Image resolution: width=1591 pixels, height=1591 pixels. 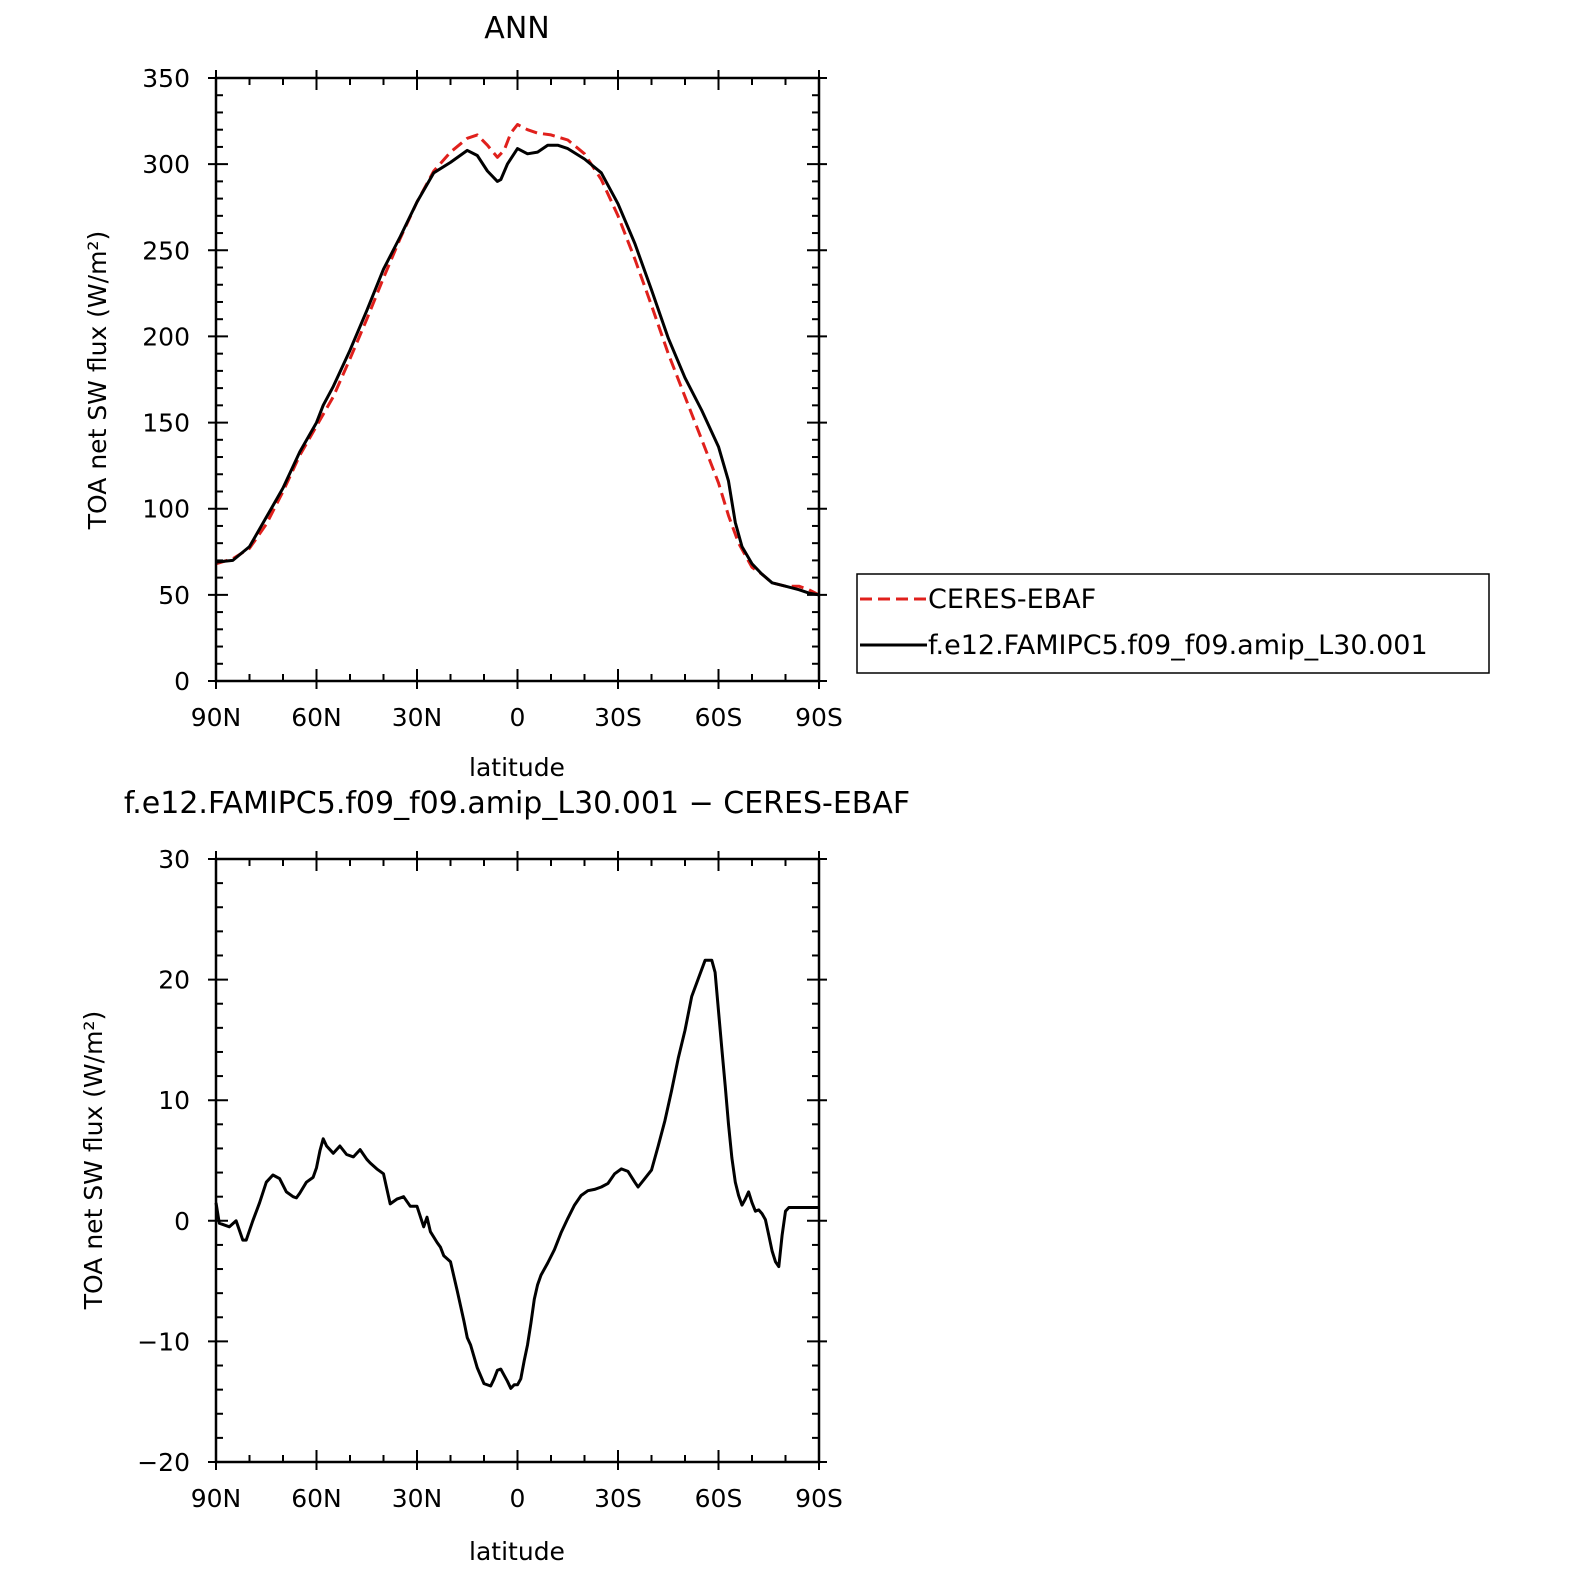 I want to click on legend-label-model: f.e12.FAMIPC5.f09_f09.amip_L30.001, so click(x=1178, y=645).